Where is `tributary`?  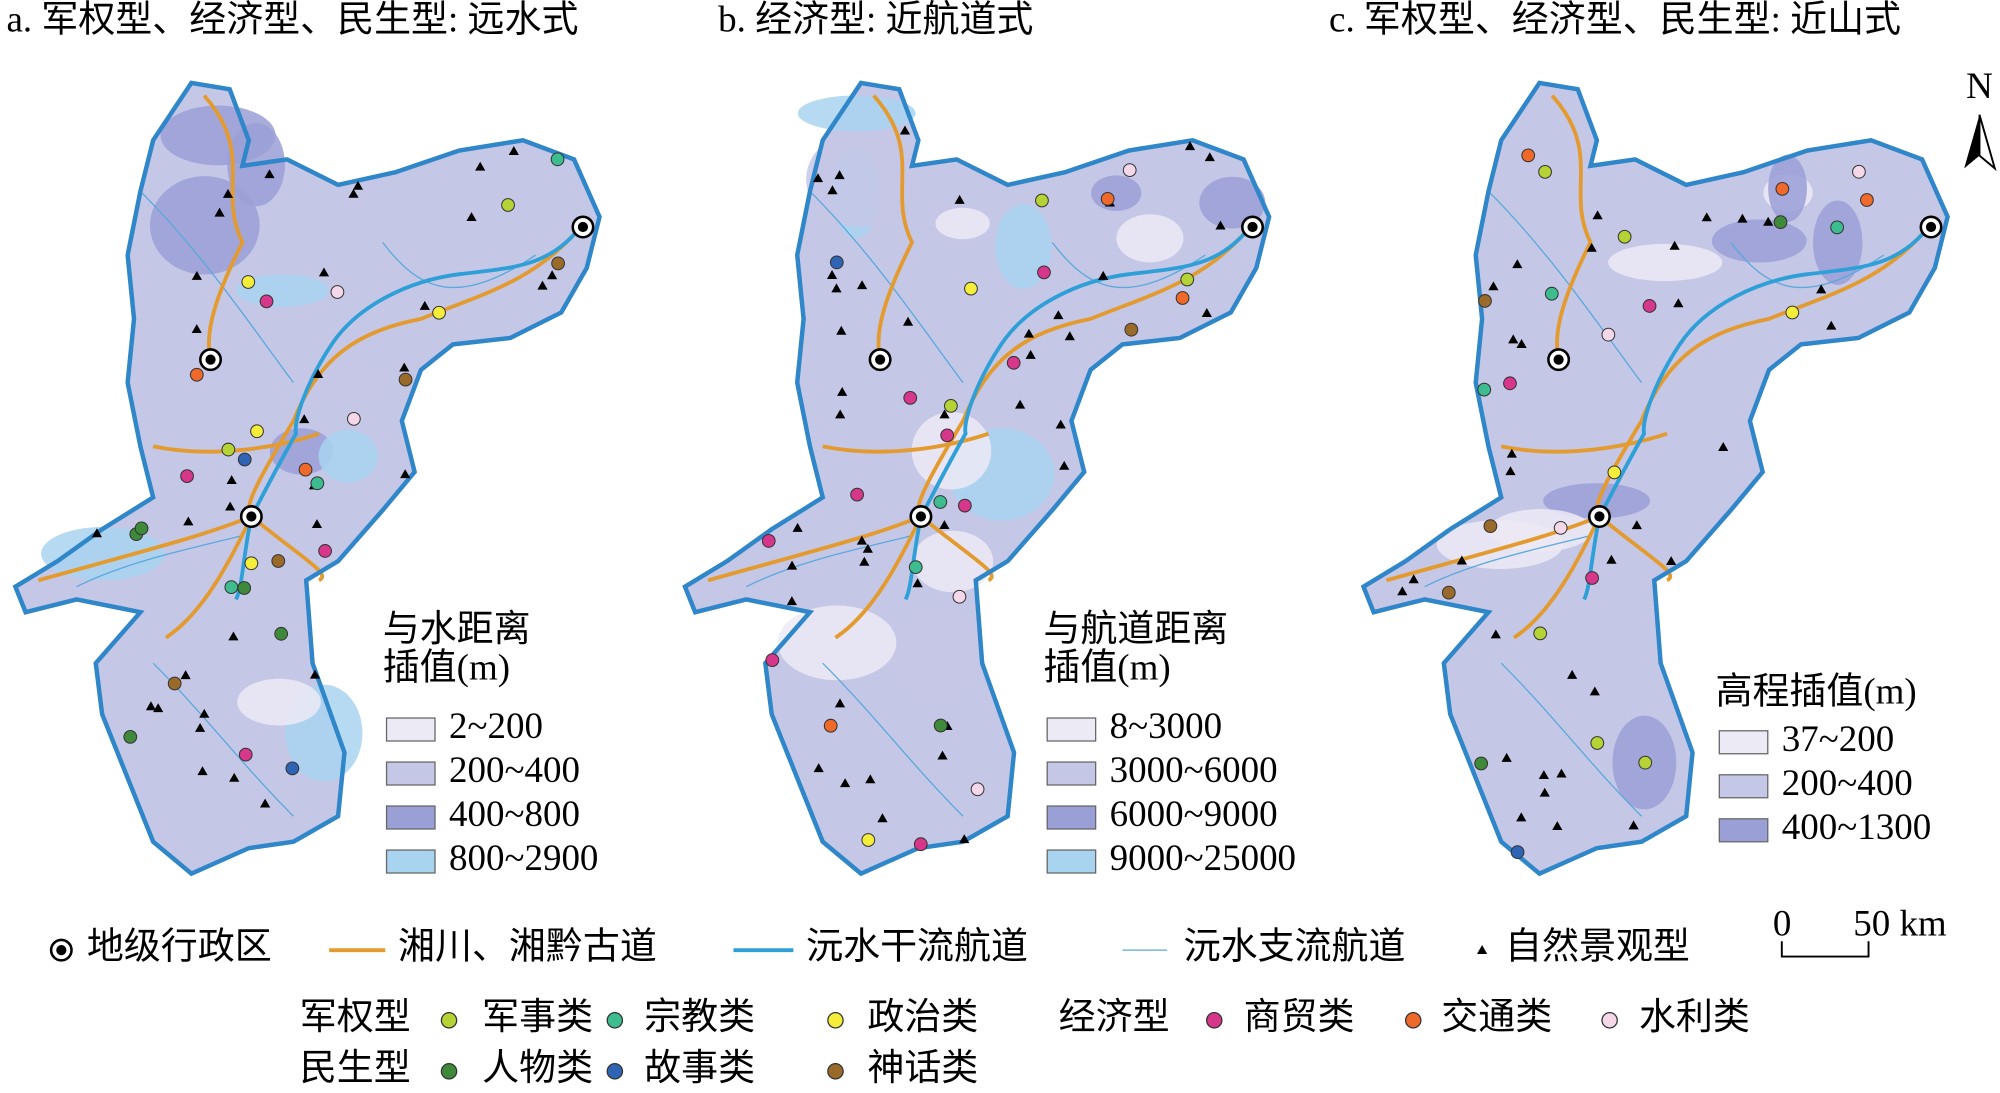 tributary is located at coordinates (306, 503).